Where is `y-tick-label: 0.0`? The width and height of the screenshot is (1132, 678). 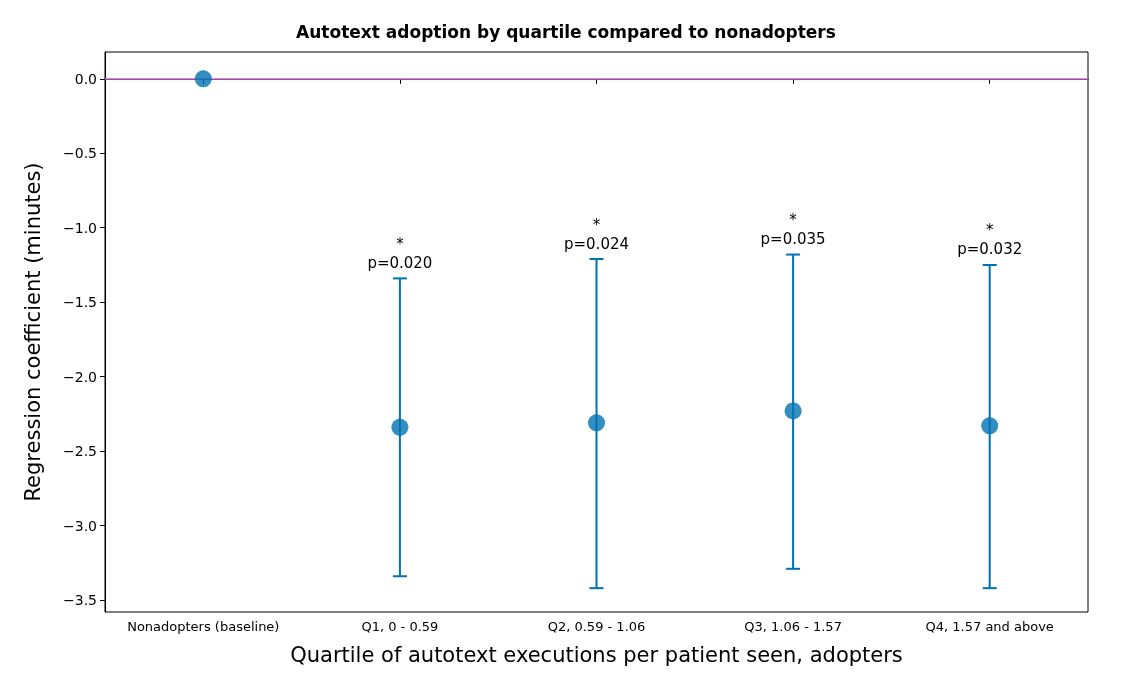
y-tick-label: 0.0 is located at coordinates (85, 78).